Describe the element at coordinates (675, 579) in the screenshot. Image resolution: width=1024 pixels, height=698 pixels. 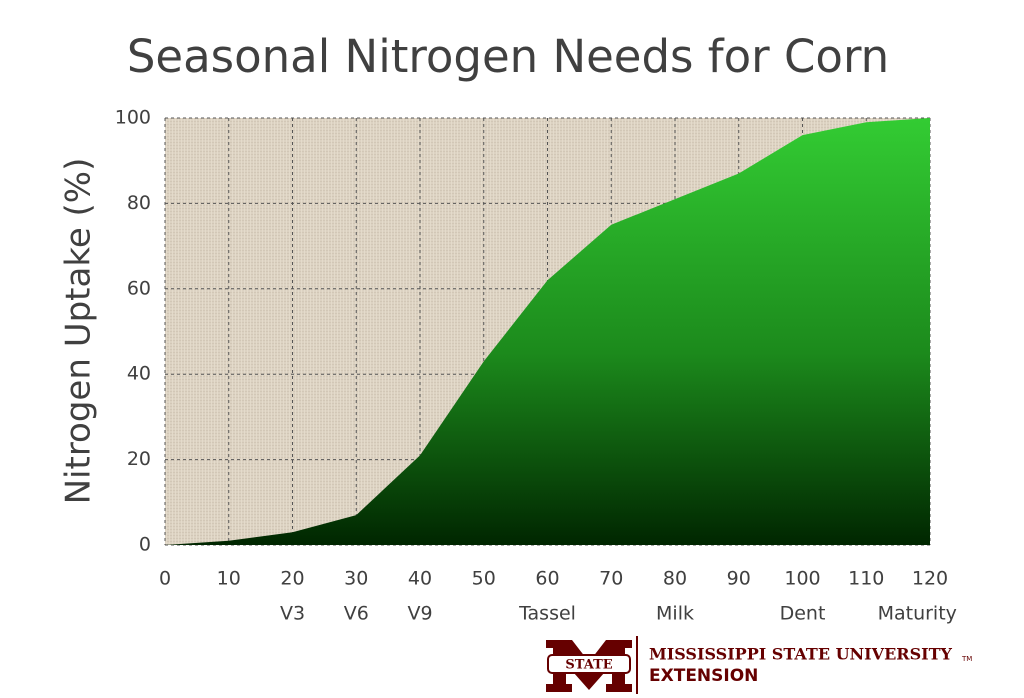
I see `x-tick-label: 80` at that location.